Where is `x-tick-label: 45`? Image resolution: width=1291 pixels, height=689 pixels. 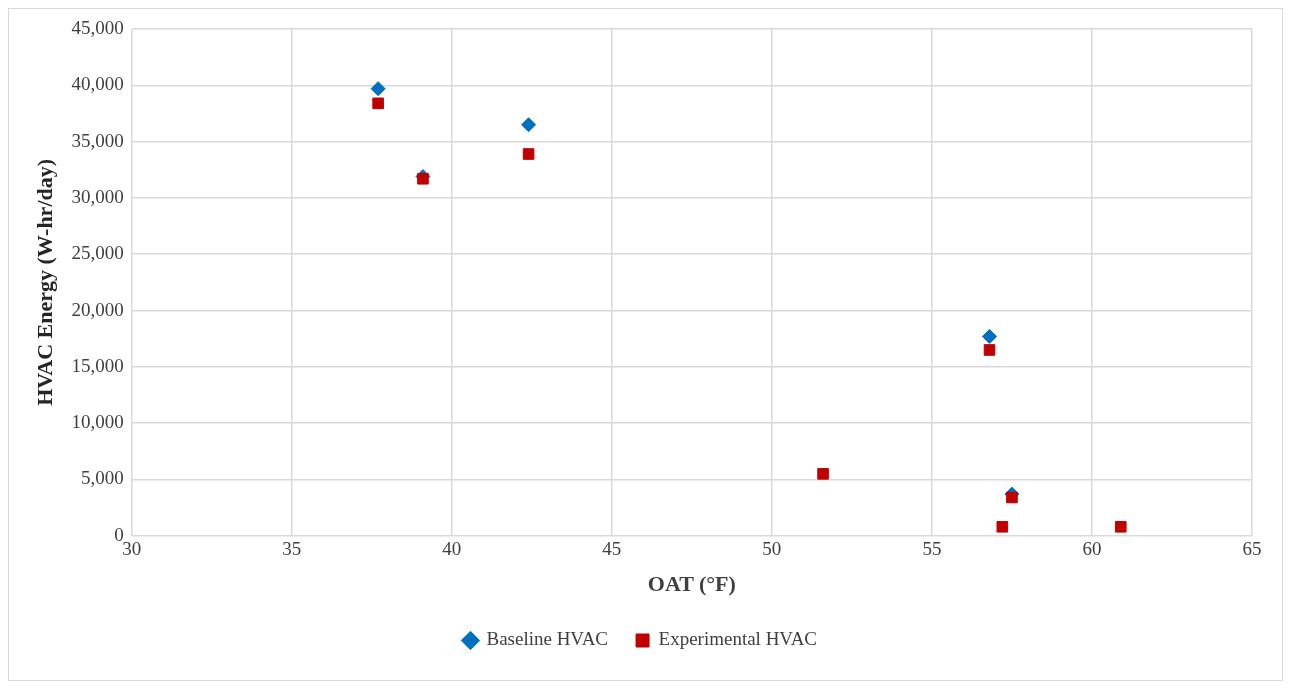 x-tick-label: 45 is located at coordinates (612, 549).